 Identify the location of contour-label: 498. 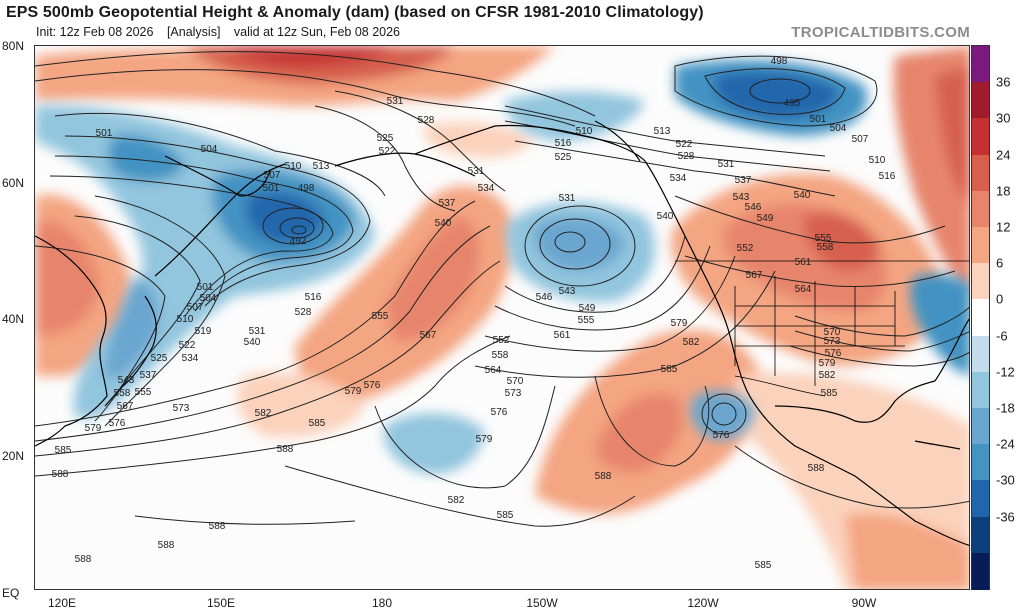
(779, 61).